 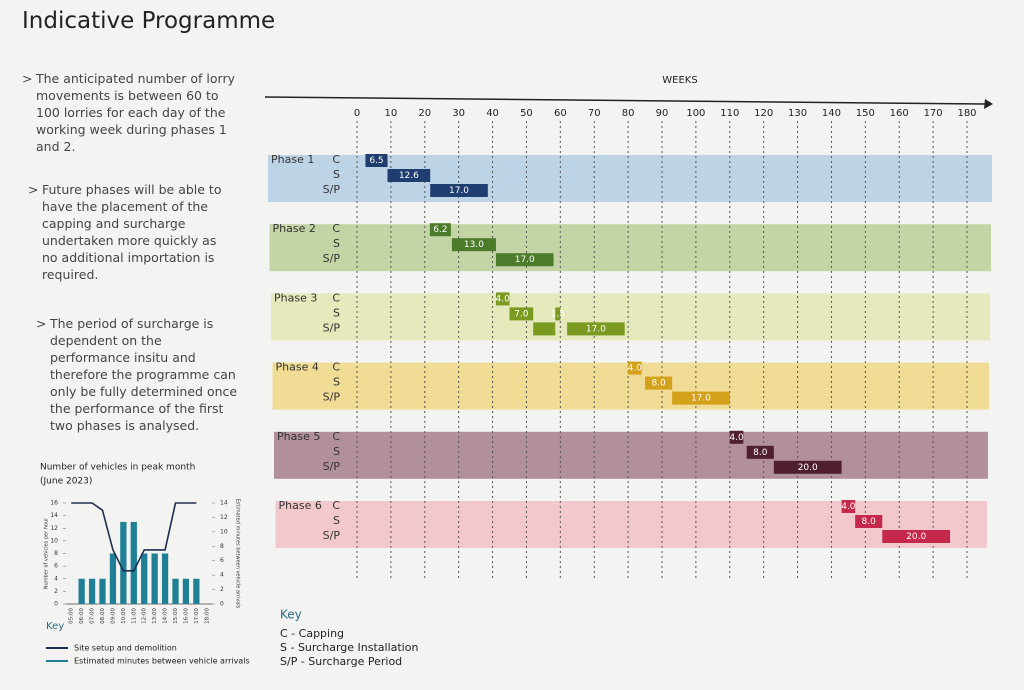 I want to click on x-tick-label: 60, so click(x=560, y=113).